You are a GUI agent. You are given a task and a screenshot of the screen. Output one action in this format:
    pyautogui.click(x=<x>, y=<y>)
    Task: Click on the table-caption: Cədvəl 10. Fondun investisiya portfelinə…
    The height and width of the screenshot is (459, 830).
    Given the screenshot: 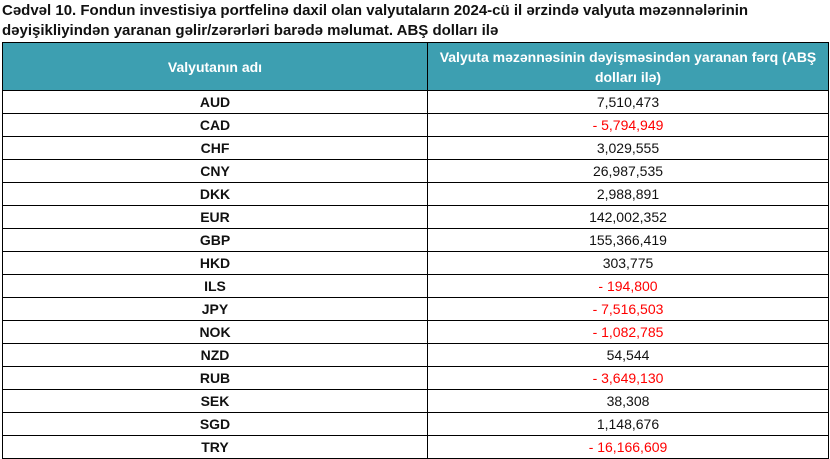 What is the action you would take?
    pyautogui.click(x=375, y=20)
    